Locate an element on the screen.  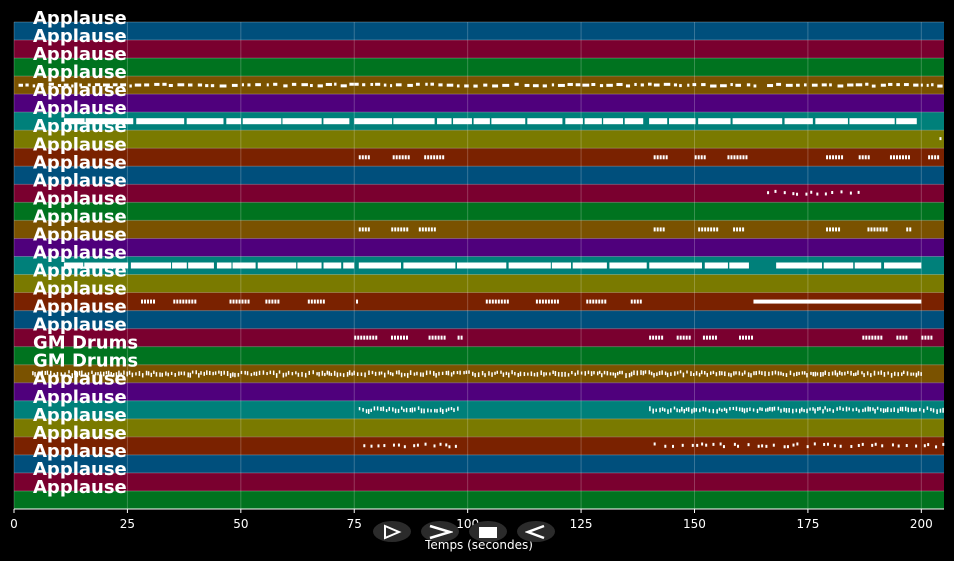
play-button is located at coordinates (440, 531).